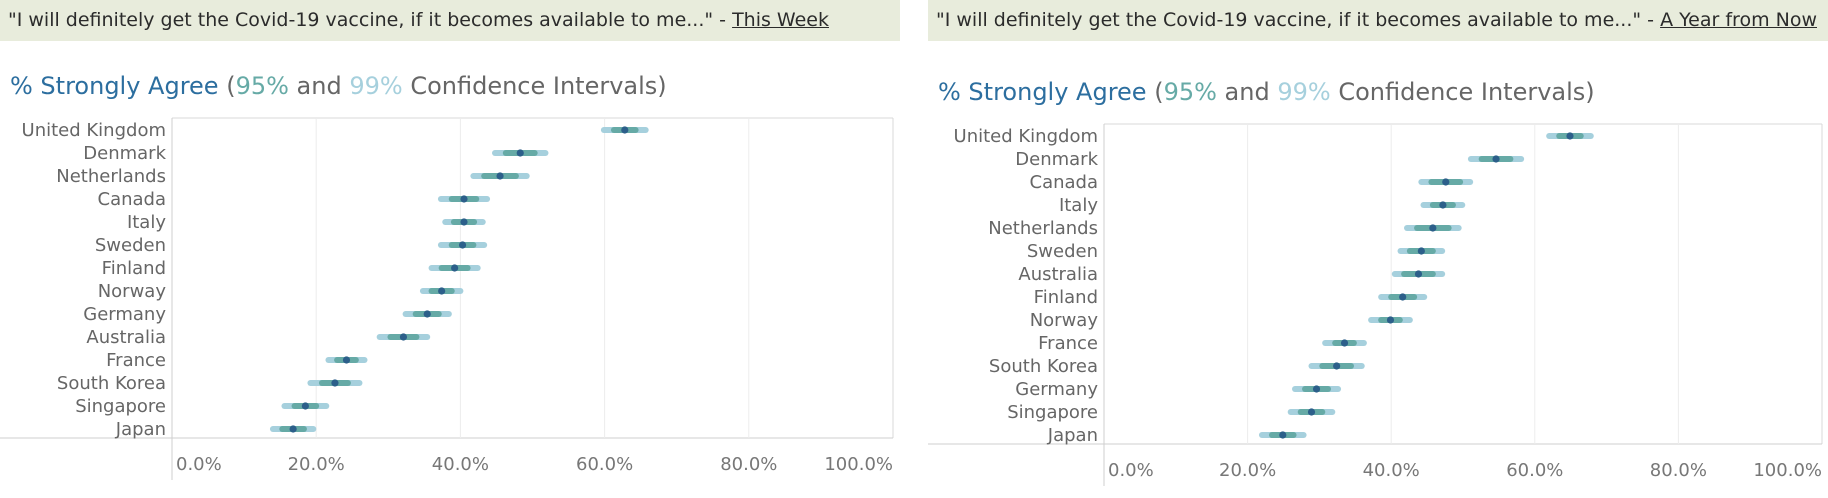 This screenshot has height=498, width=1828. I want to click on title-period-link: This Week, so click(780, 20).